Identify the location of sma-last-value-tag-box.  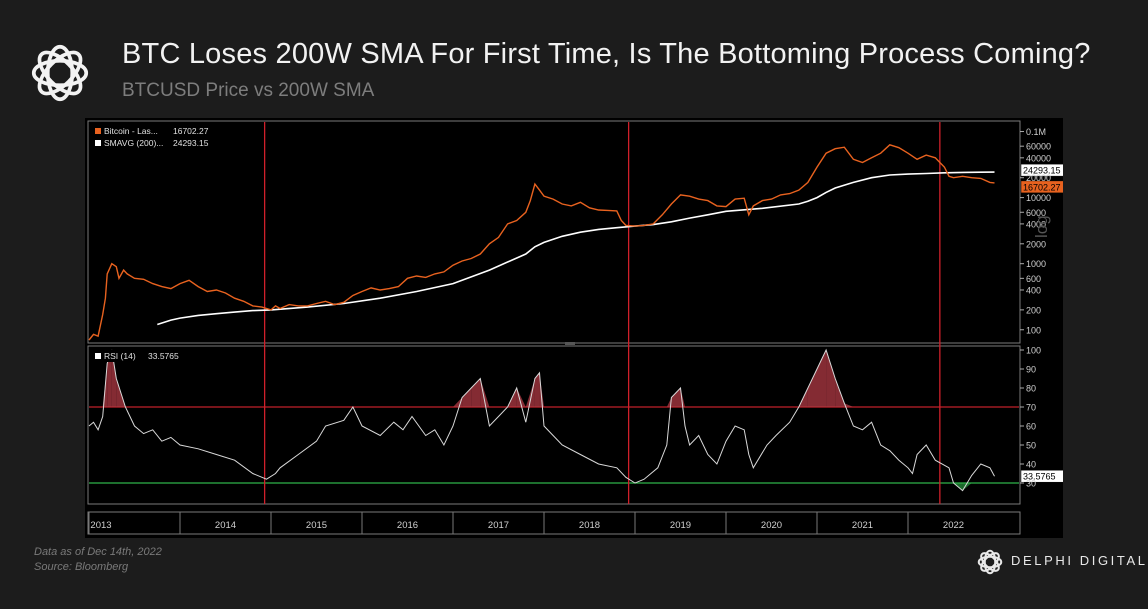
(1041, 170).